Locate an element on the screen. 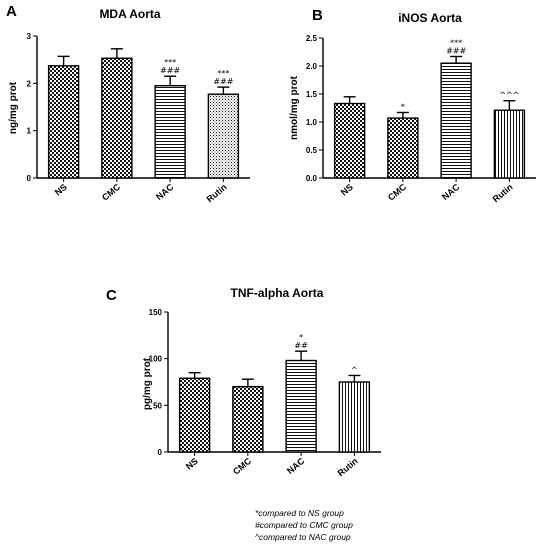  y-tick-label: 1.0 is located at coordinates (312, 122).